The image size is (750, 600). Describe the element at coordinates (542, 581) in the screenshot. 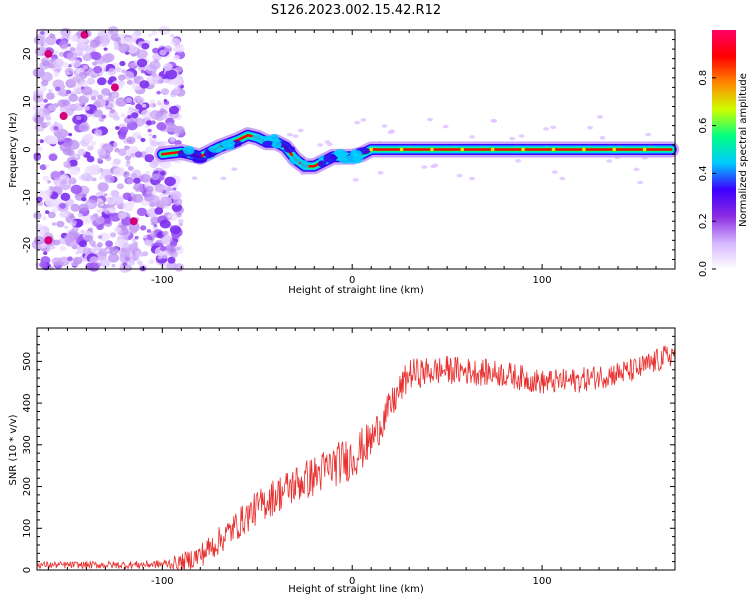

I see `x-tick-label: 100` at that location.